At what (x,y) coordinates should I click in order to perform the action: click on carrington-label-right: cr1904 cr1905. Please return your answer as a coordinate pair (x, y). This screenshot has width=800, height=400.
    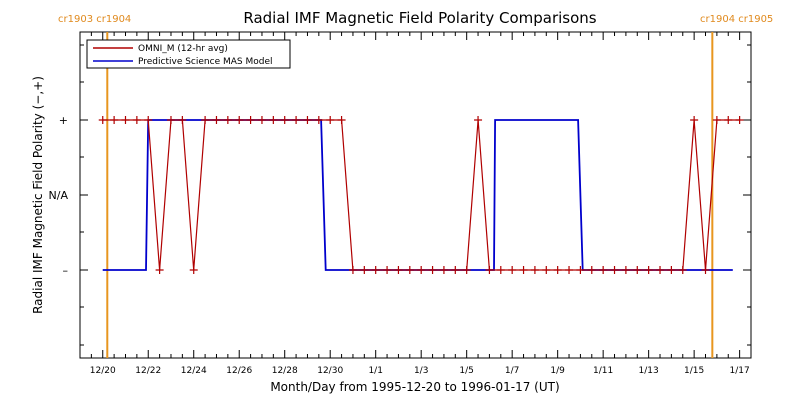
    Looking at the image, I should click on (736, 19).